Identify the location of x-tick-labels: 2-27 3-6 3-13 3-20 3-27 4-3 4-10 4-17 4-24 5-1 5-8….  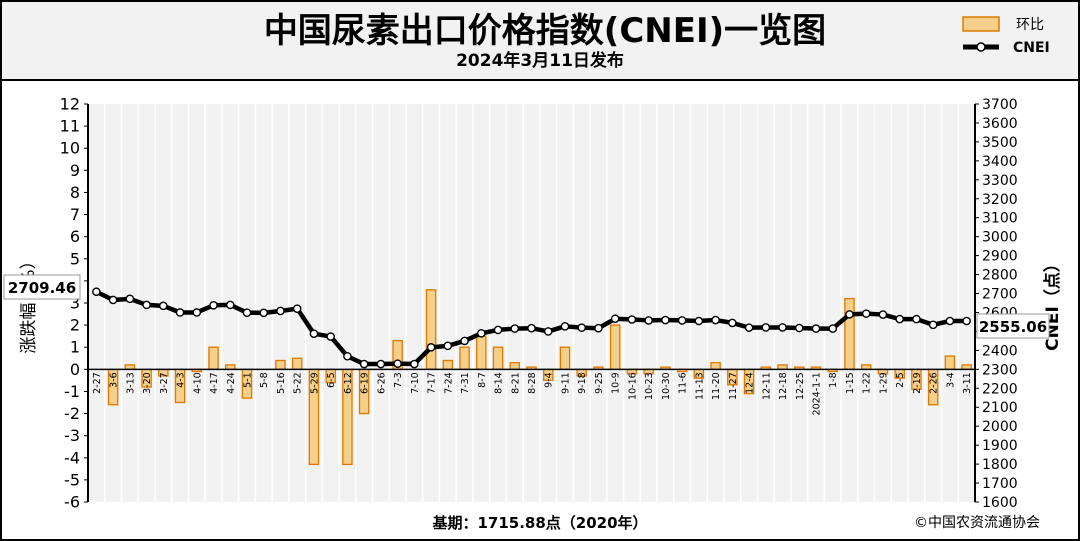
(532, 393).